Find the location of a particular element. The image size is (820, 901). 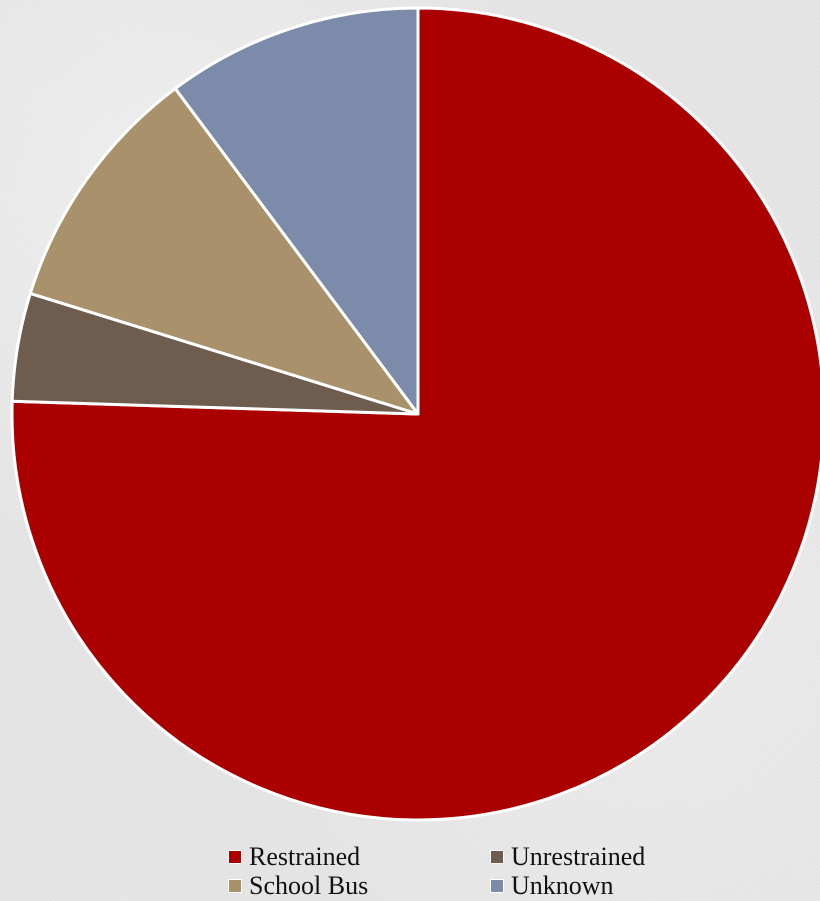

legend-swatch-unrestrained is located at coordinates (497, 856).